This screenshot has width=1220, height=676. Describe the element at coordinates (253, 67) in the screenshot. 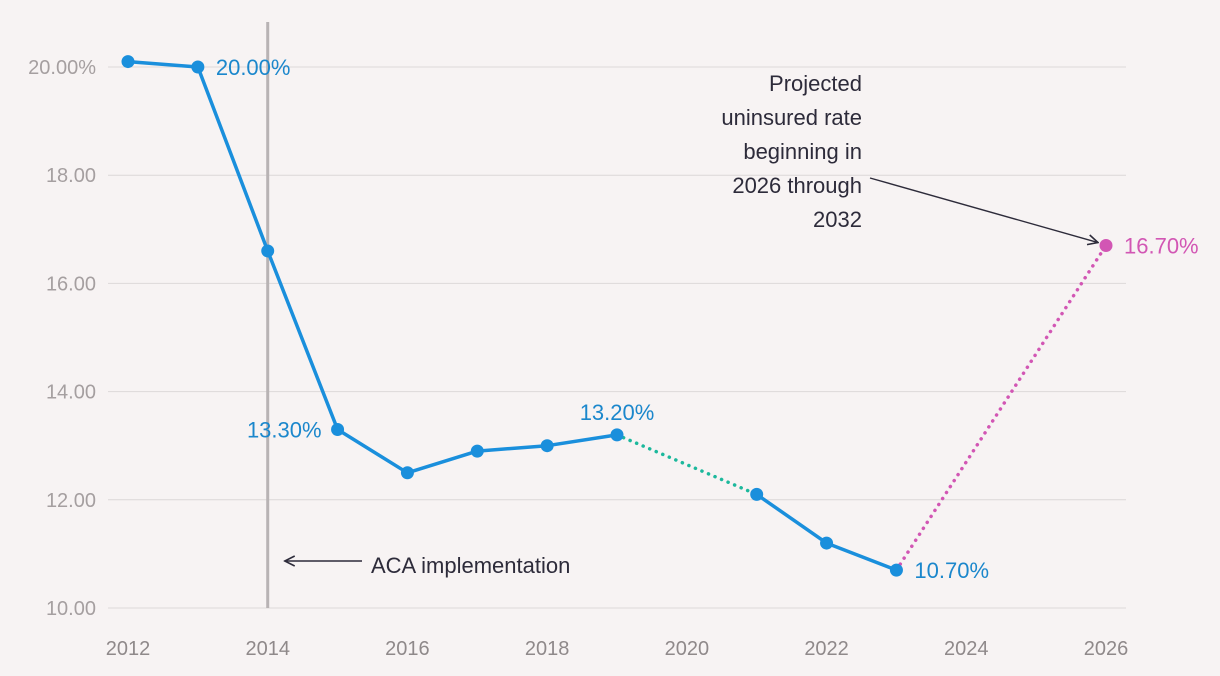

I see `data-label: 20.00%` at that location.